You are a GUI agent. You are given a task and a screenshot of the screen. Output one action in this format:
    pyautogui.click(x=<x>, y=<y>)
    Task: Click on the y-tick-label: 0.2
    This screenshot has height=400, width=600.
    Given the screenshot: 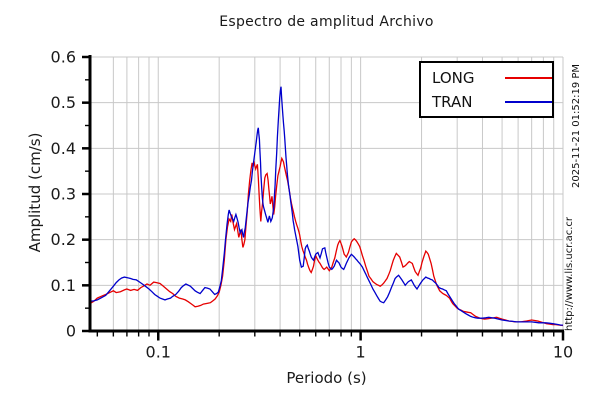 What is the action you would take?
    pyautogui.click(x=63, y=239)
    